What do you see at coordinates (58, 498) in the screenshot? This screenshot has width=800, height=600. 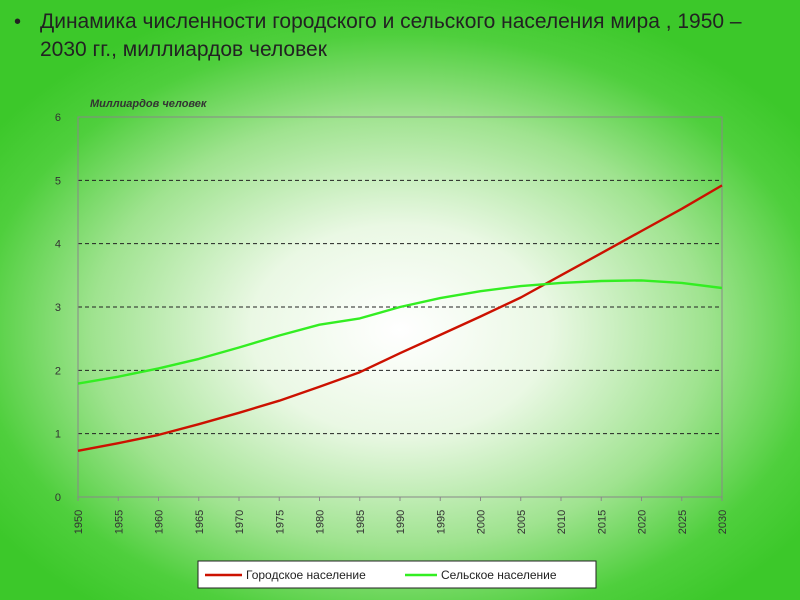 I see `y-tick-label: 0` at bounding box center [58, 498].